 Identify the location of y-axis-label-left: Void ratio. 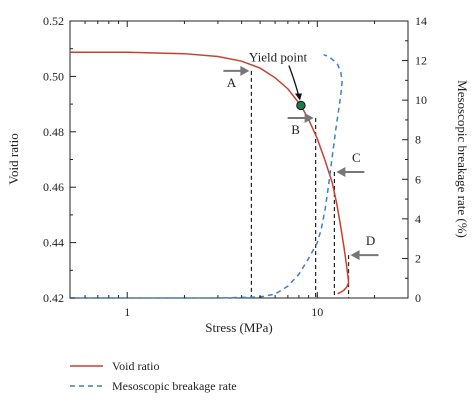
(13, 158).